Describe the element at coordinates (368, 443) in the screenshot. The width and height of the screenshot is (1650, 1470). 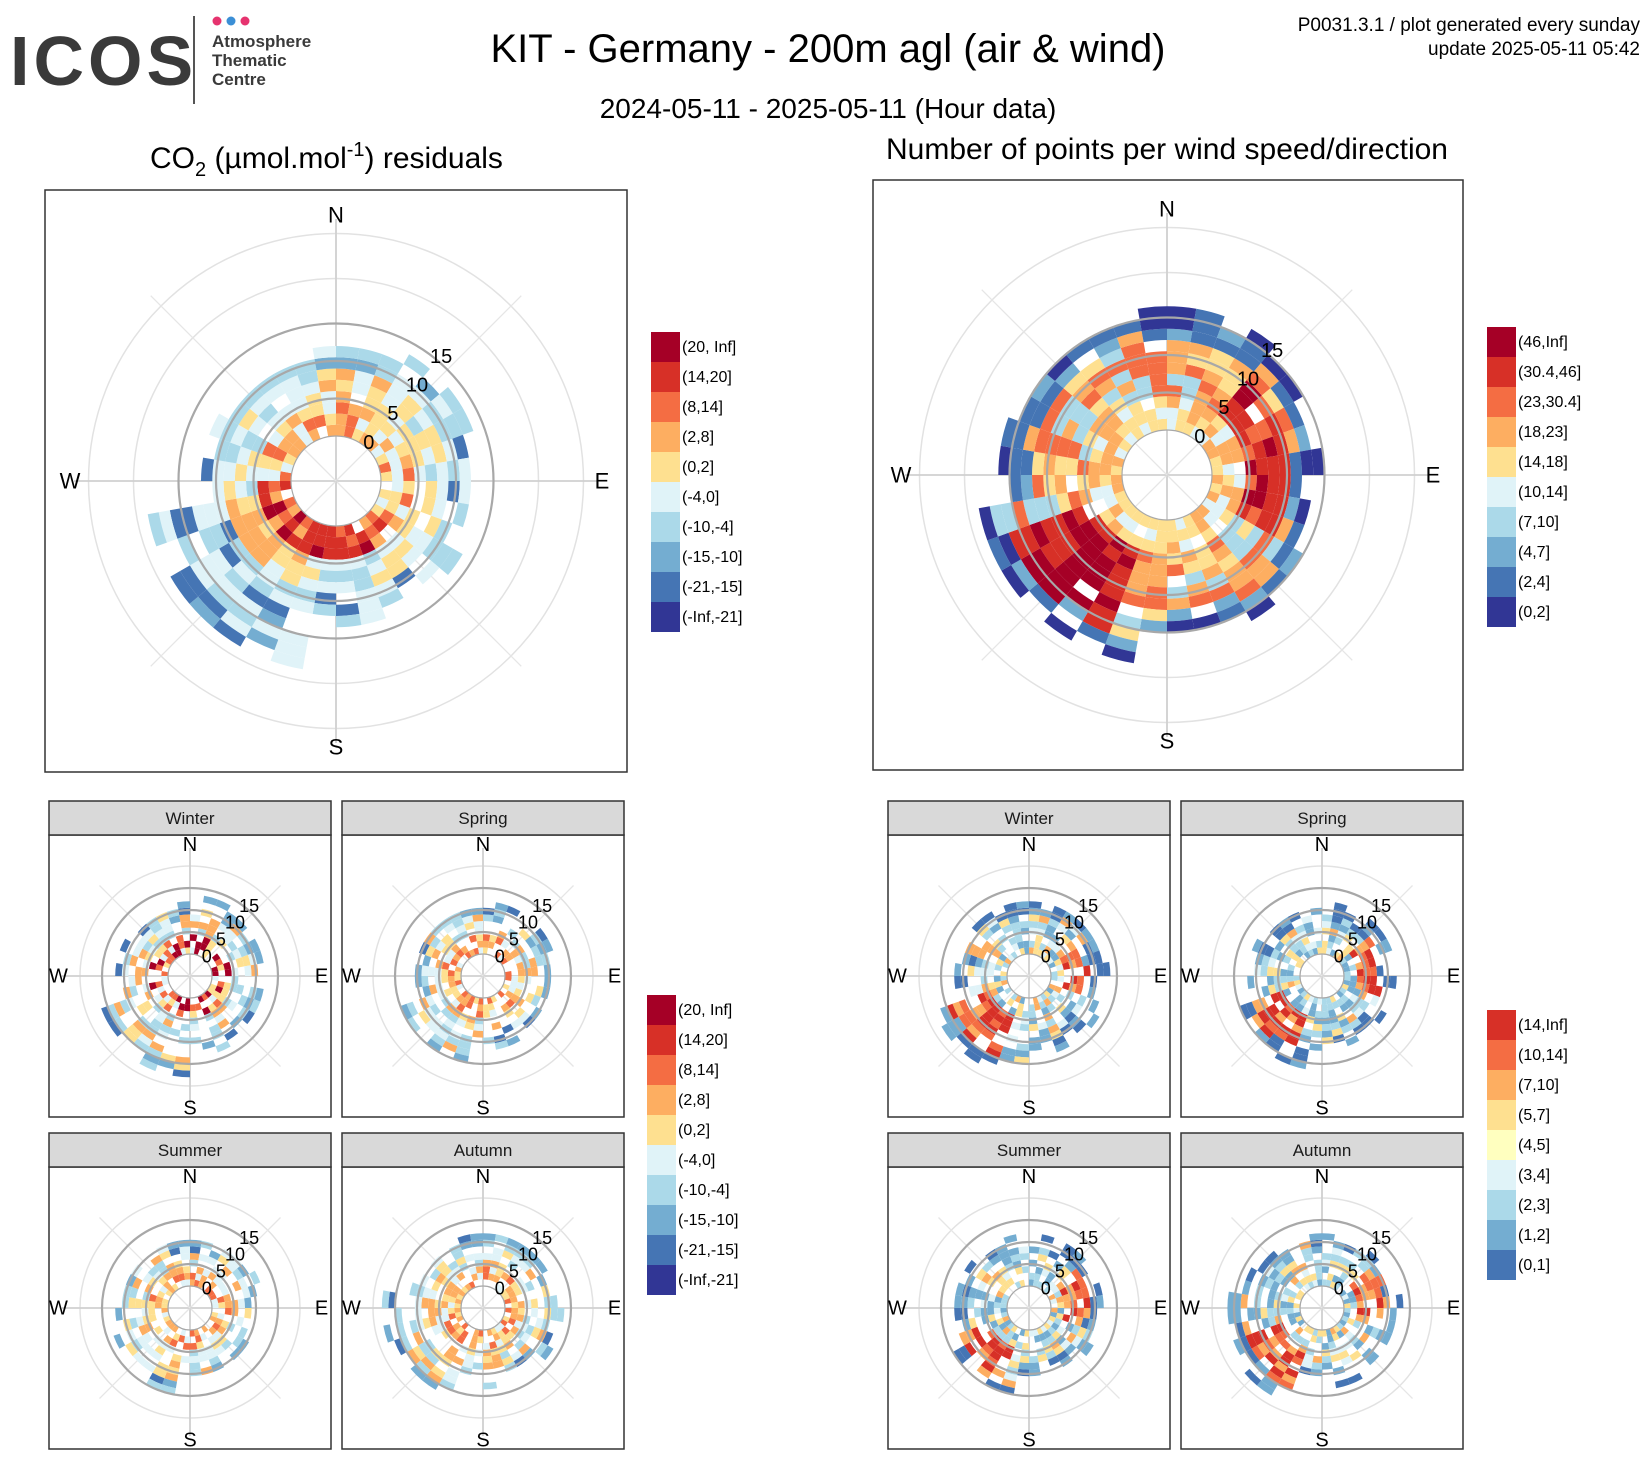
I see `speed-tick-label: 0` at that location.